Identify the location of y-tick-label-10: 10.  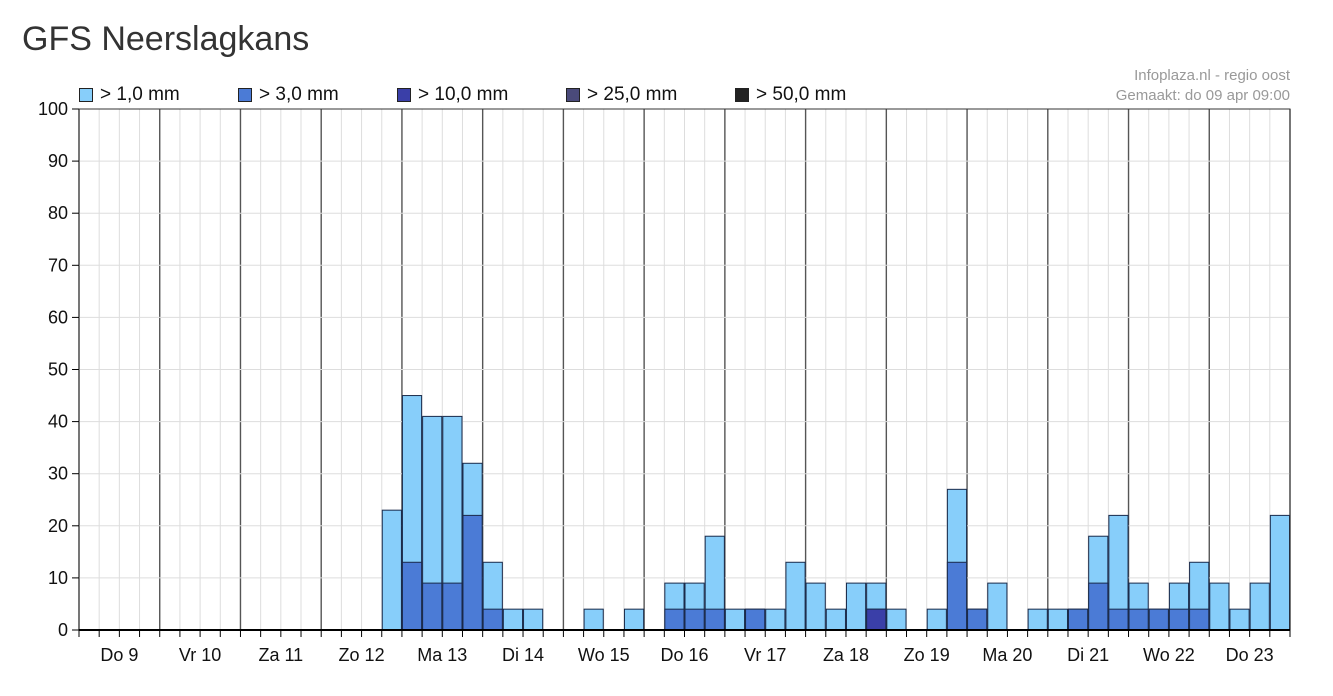
(58, 578).